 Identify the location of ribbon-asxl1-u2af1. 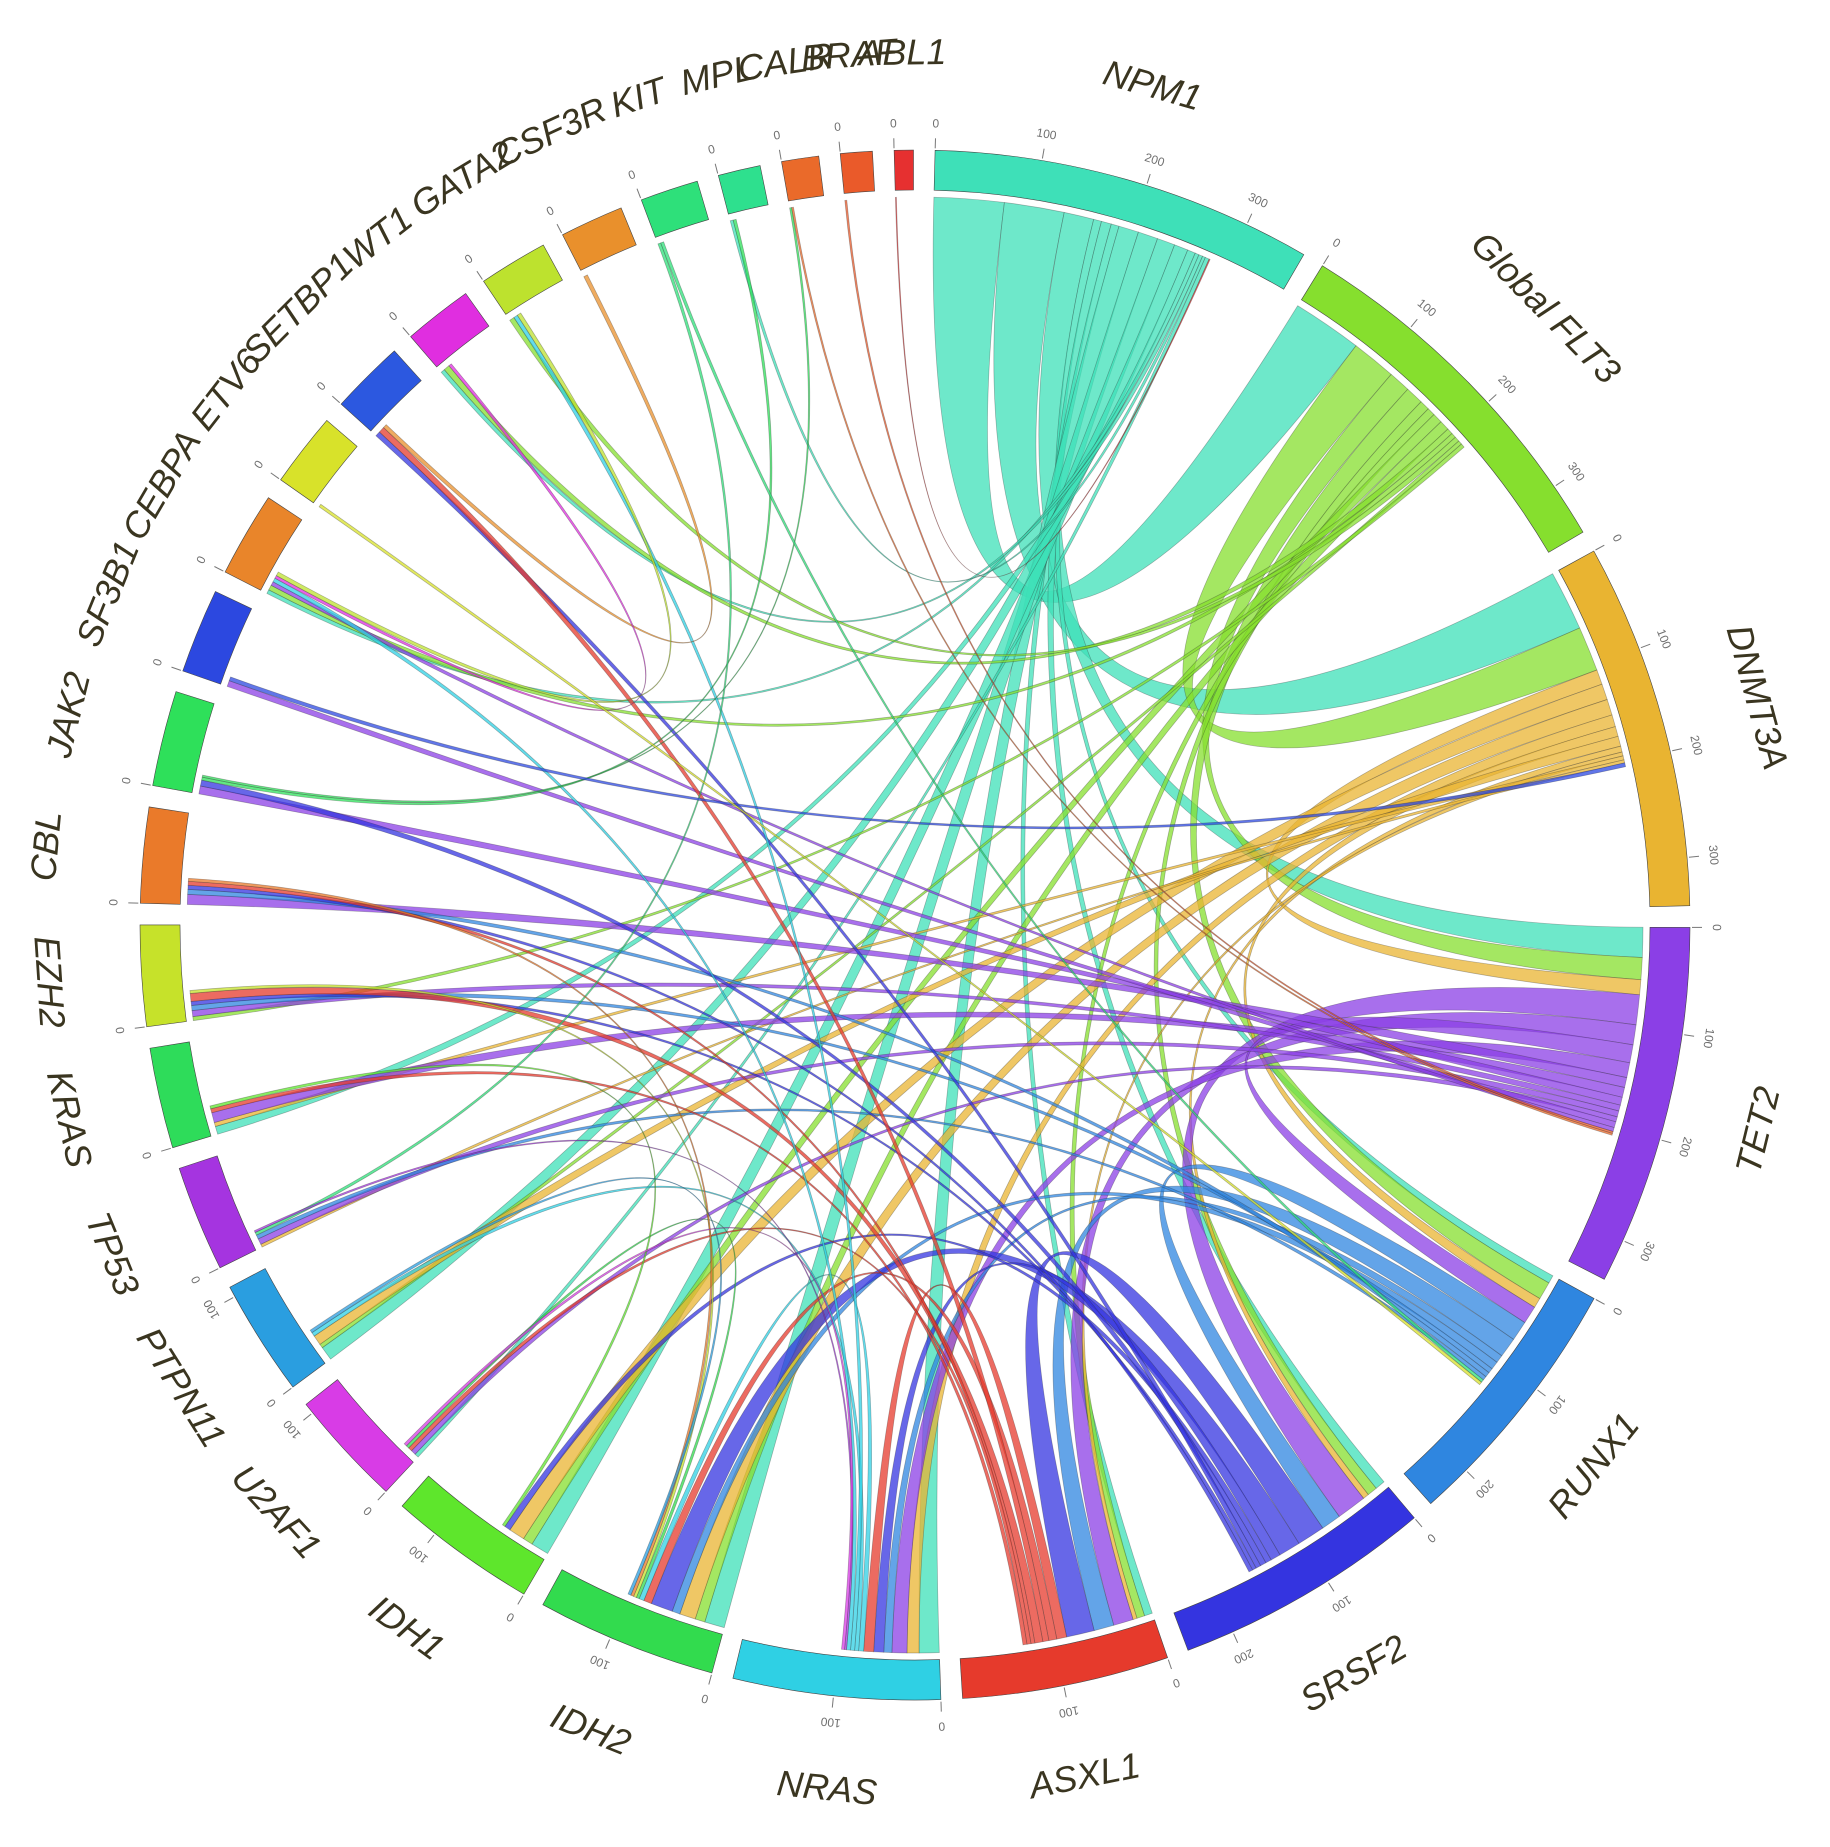
(720, 1436).